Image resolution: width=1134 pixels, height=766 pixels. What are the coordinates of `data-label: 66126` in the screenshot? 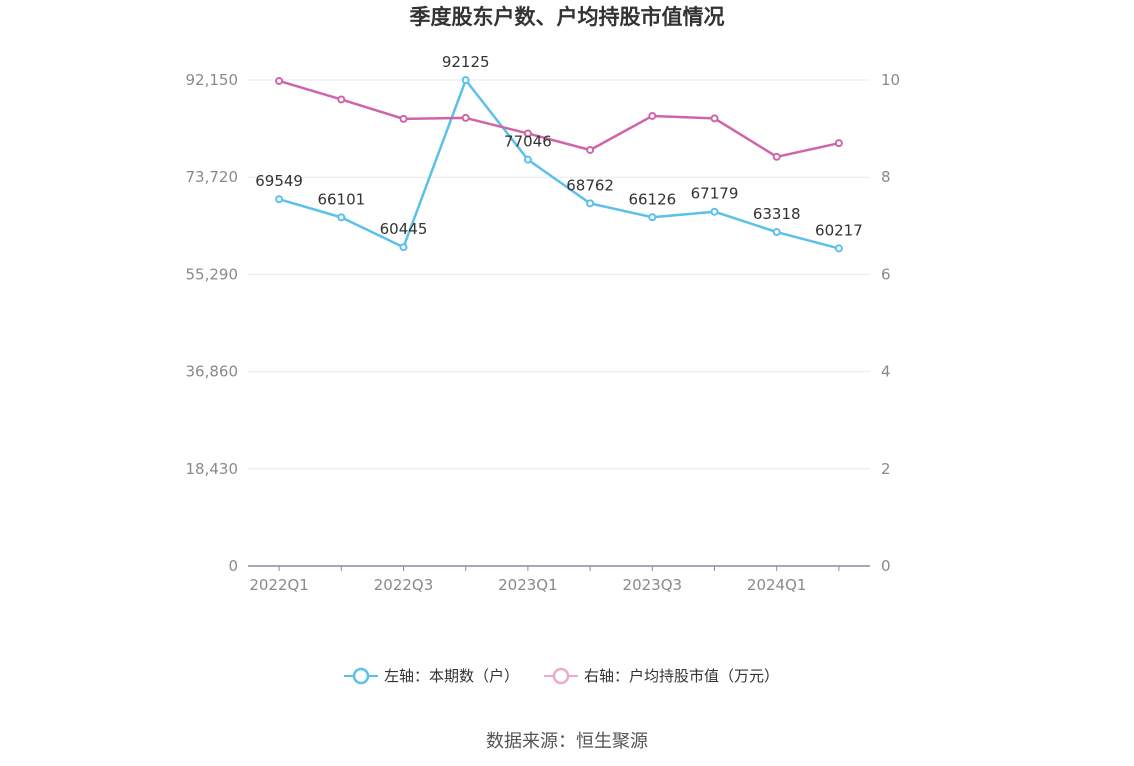 It's located at (652, 199).